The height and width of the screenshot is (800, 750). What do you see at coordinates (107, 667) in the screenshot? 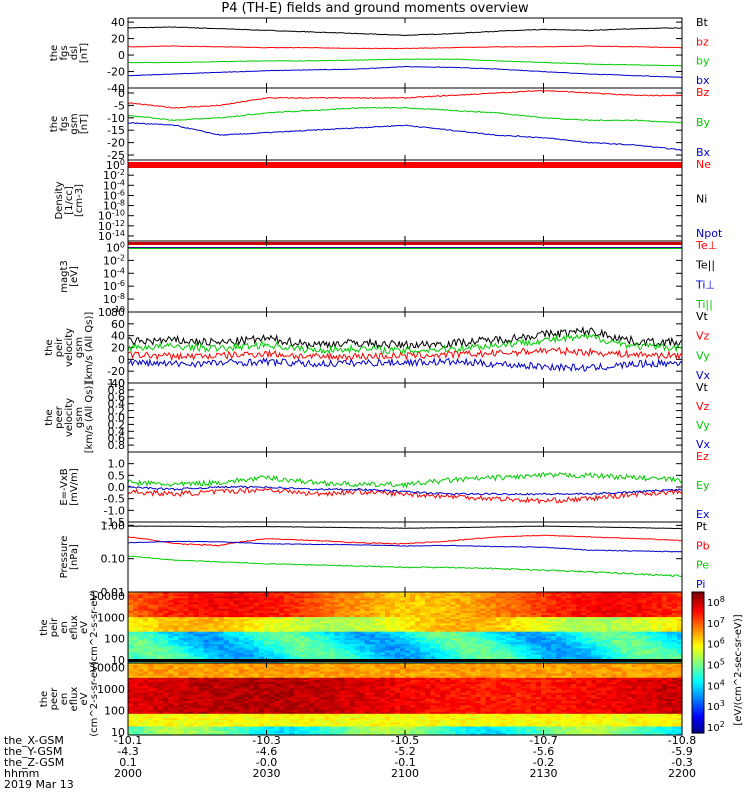
I see `y-tick-label: 10000` at bounding box center [107, 667].